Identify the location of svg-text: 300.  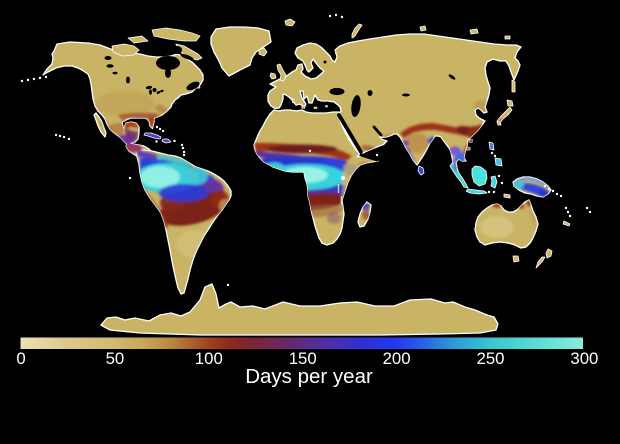
(584, 358).